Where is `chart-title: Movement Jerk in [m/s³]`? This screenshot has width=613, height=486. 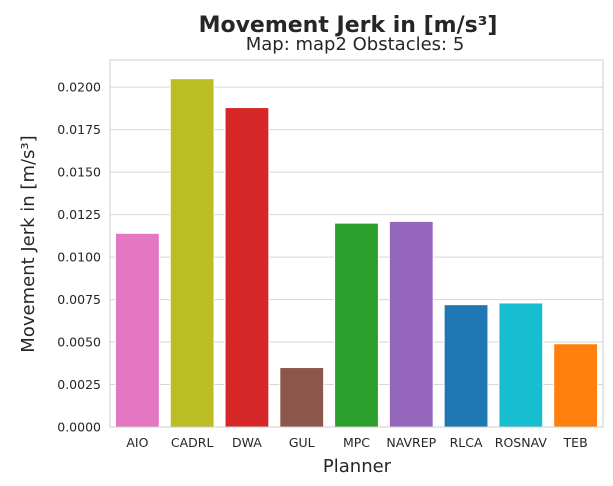
chart-title: Movement Jerk in [m/s³] is located at coordinates (348, 25).